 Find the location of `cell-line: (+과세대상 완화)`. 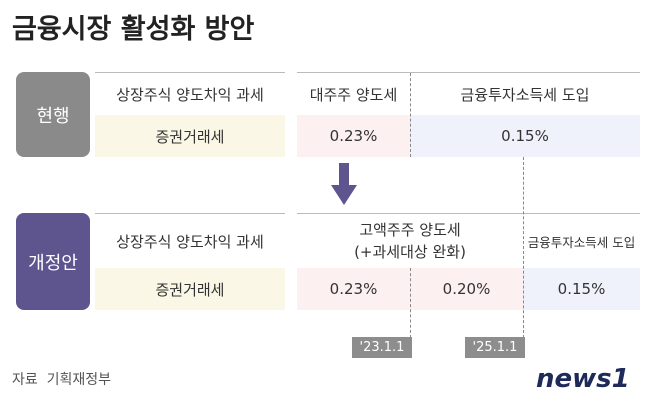

cell-line: (+과세대상 완화) is located at coordinates (410, 252).